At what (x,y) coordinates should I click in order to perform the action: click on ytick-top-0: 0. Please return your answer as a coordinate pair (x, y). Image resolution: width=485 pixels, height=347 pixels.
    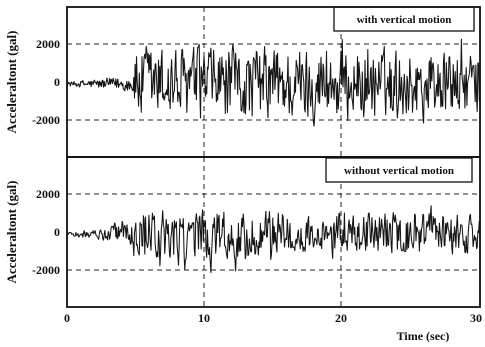
    Looking at the image, I should click on (57, 82).